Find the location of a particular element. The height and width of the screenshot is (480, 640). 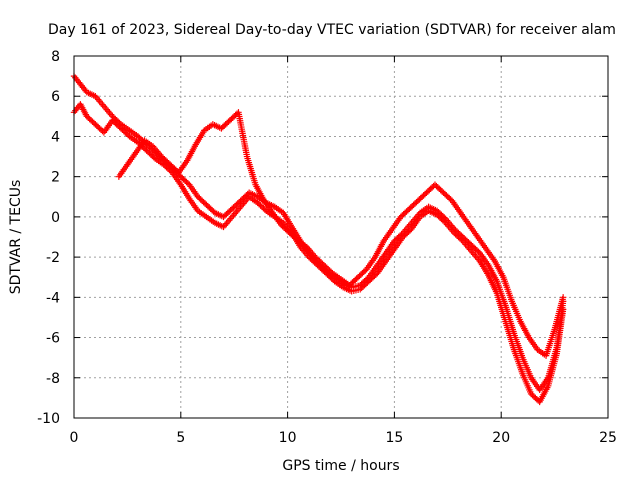

x-tick-label: 10 is located at coordinates (288, 438).